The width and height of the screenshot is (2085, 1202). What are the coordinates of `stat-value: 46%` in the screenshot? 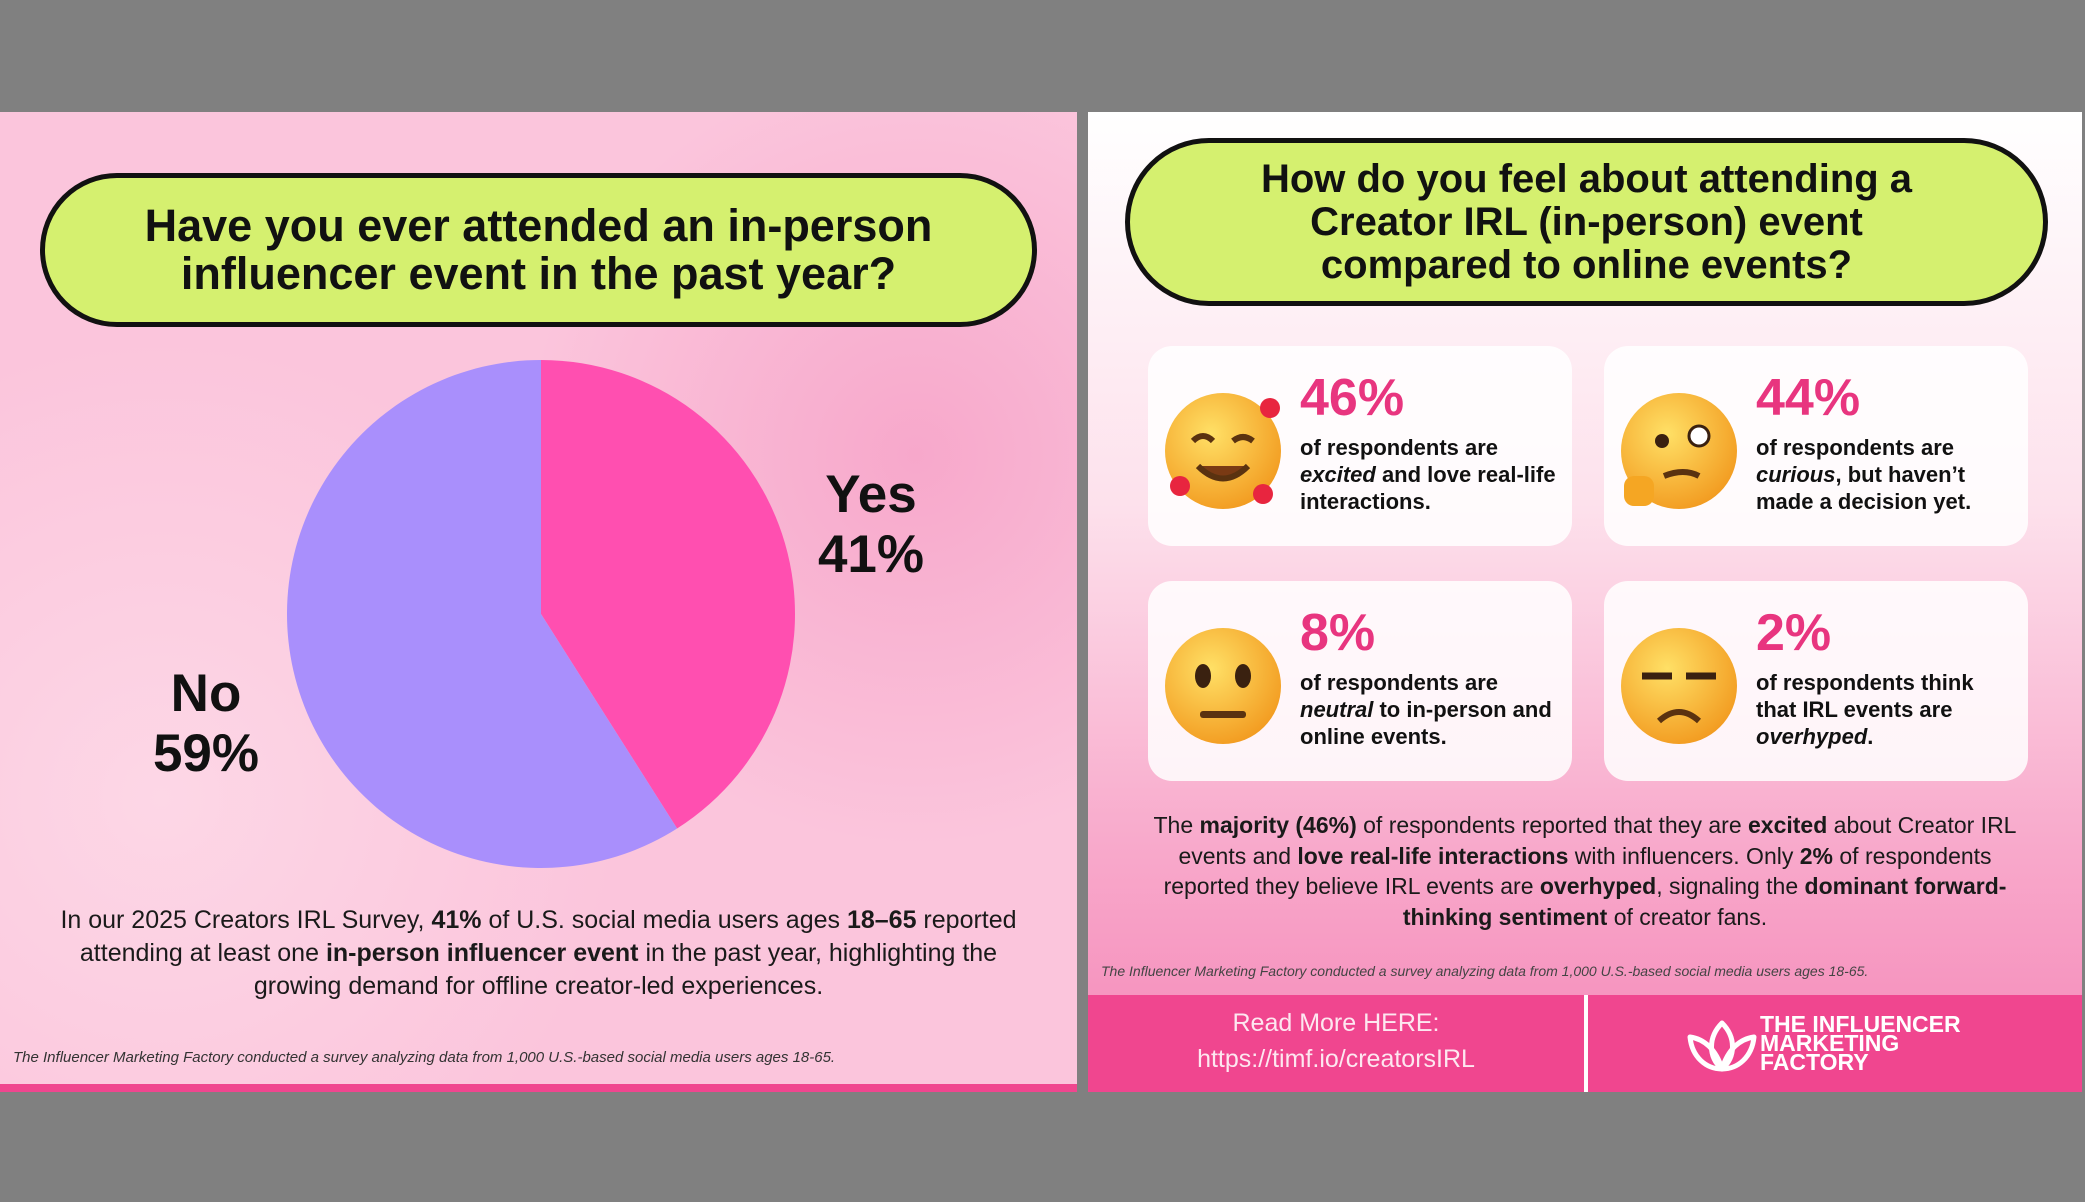 It's located at (1352, 398).